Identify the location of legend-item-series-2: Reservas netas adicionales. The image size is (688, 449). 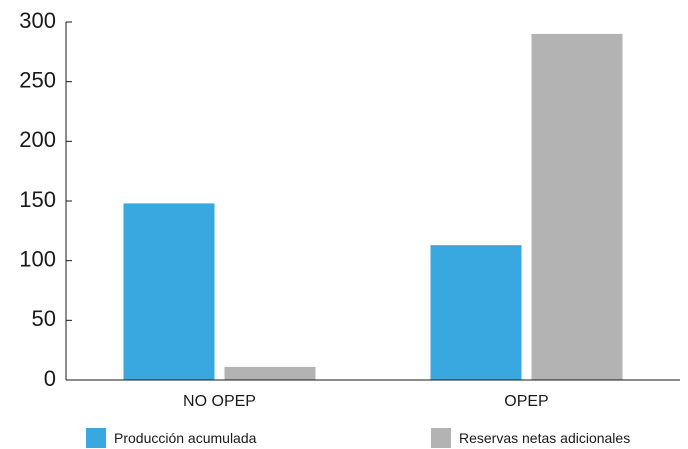
(530, 438).